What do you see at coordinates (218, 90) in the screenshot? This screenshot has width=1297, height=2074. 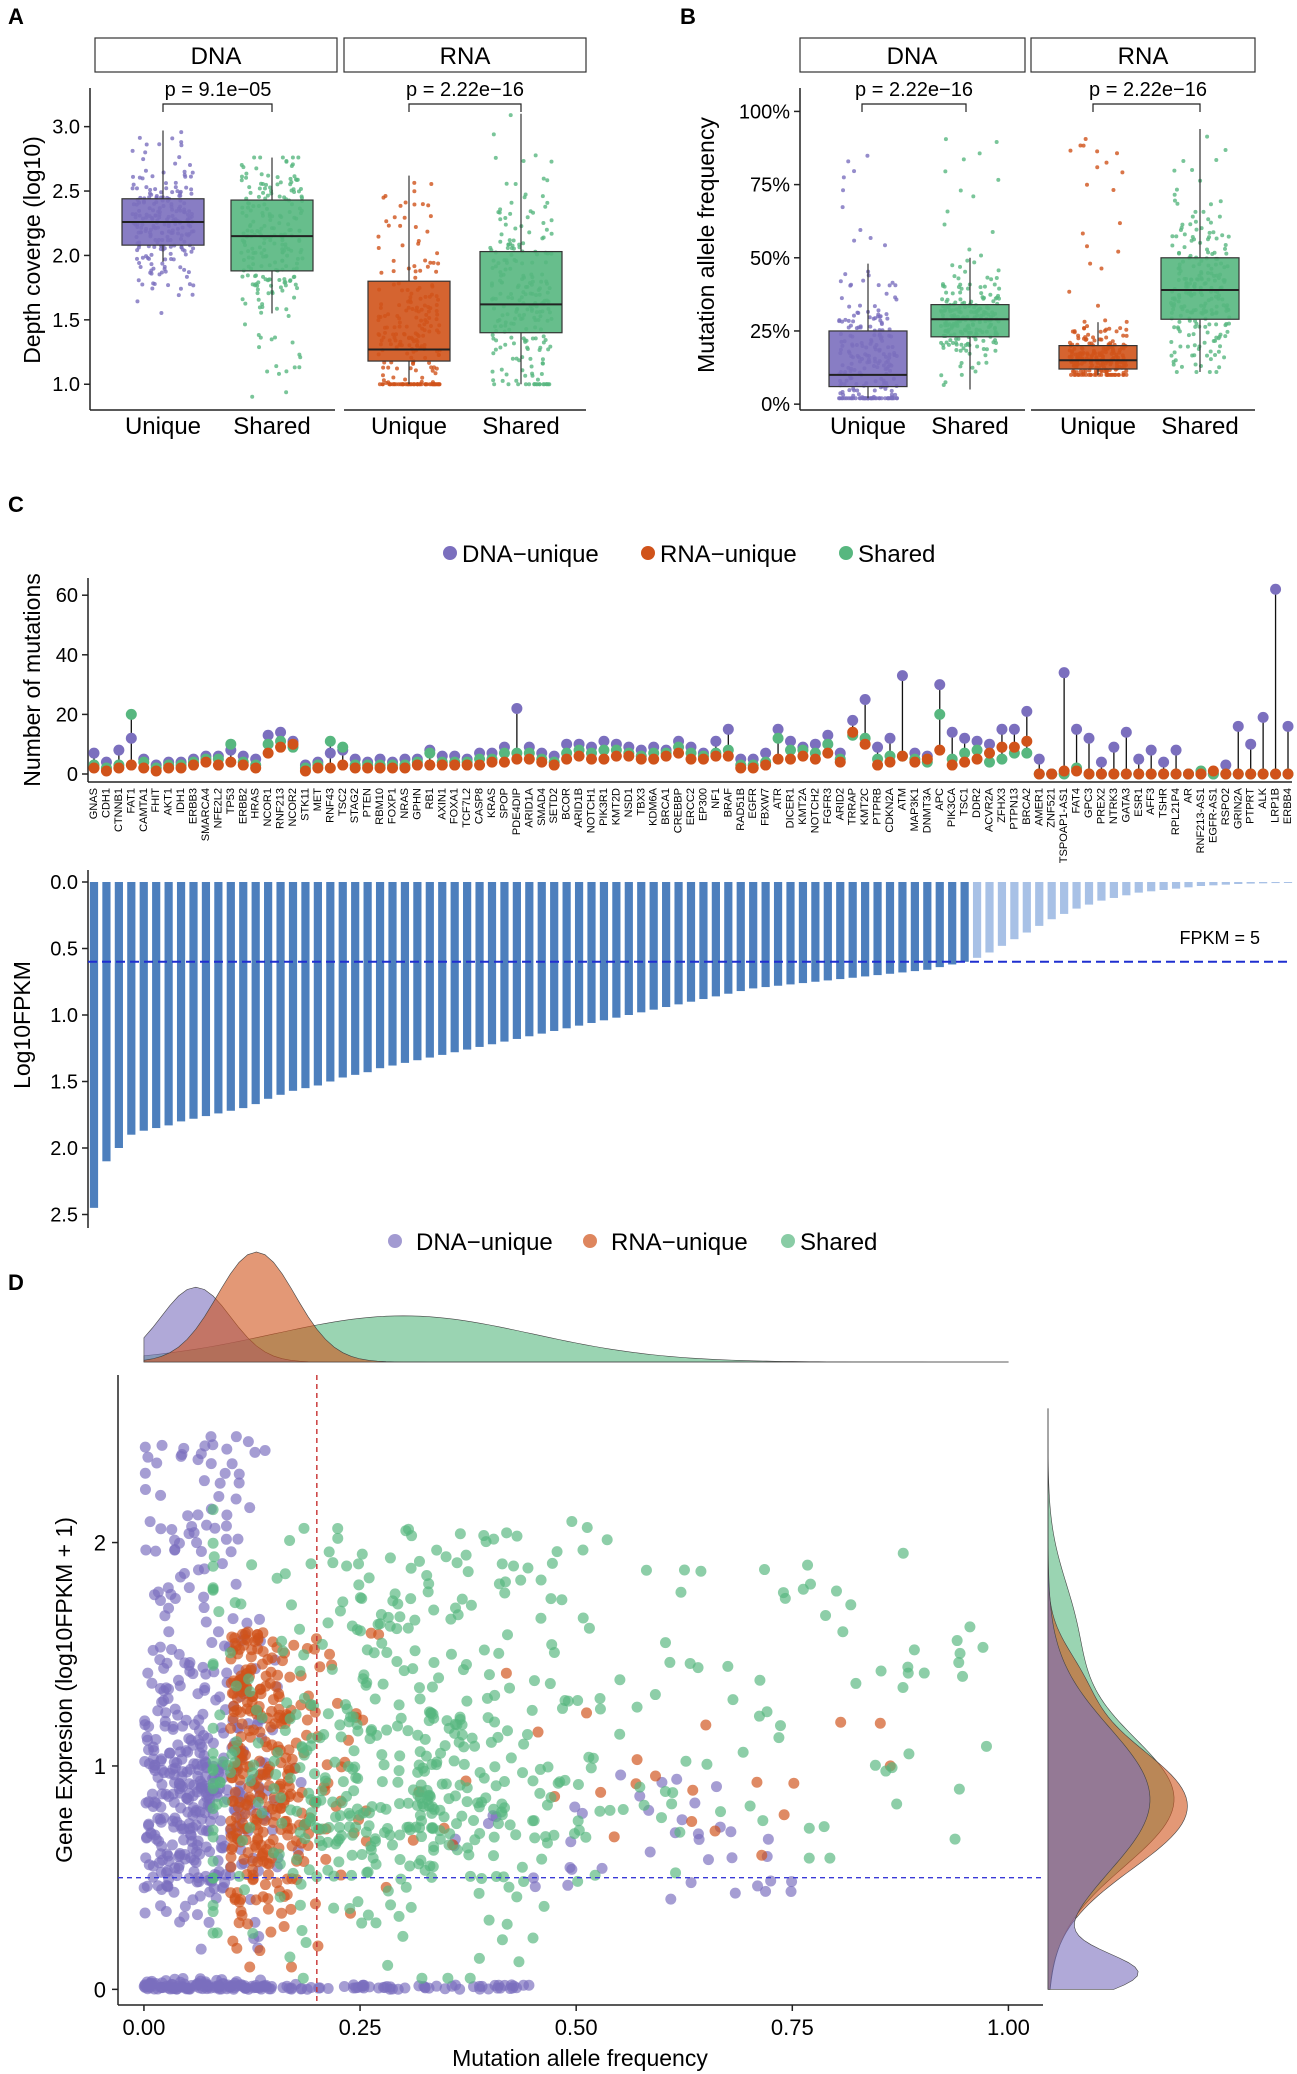 I see `panel-a-pvalue-dna: p = 9.1e−05` at bounding box center [218, 90].